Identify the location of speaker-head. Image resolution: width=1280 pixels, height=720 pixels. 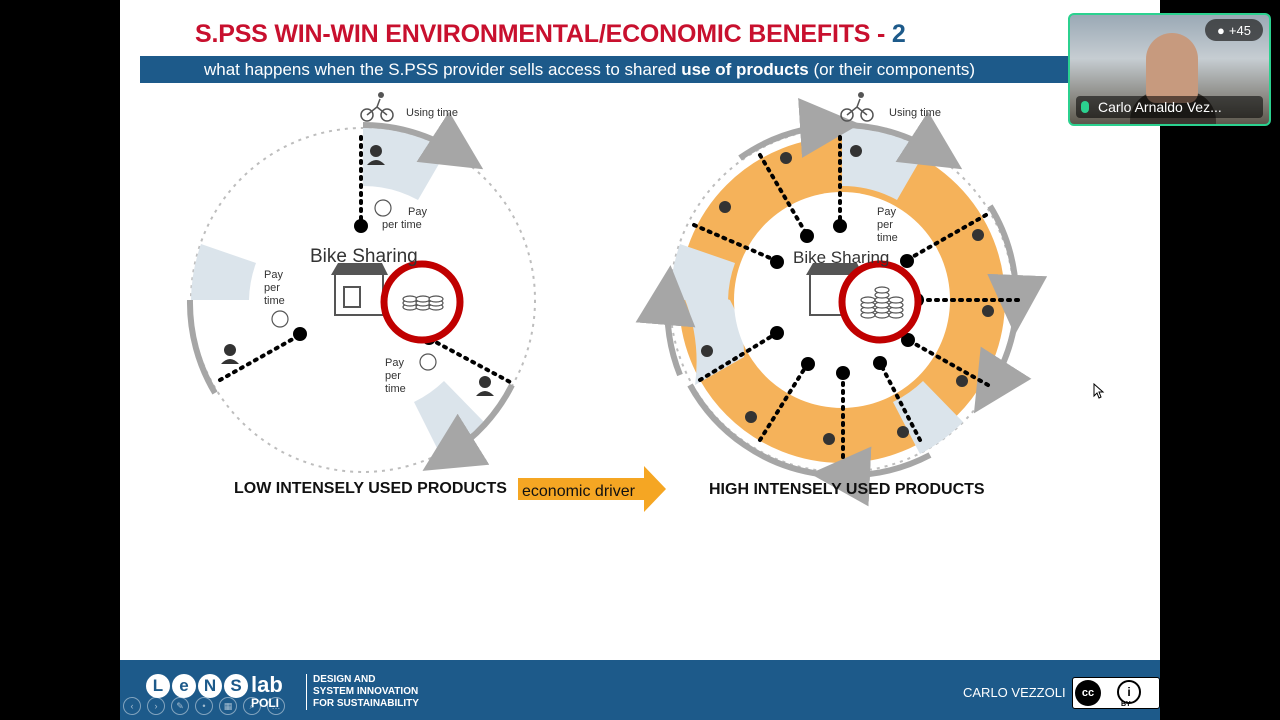
(1172, 68).